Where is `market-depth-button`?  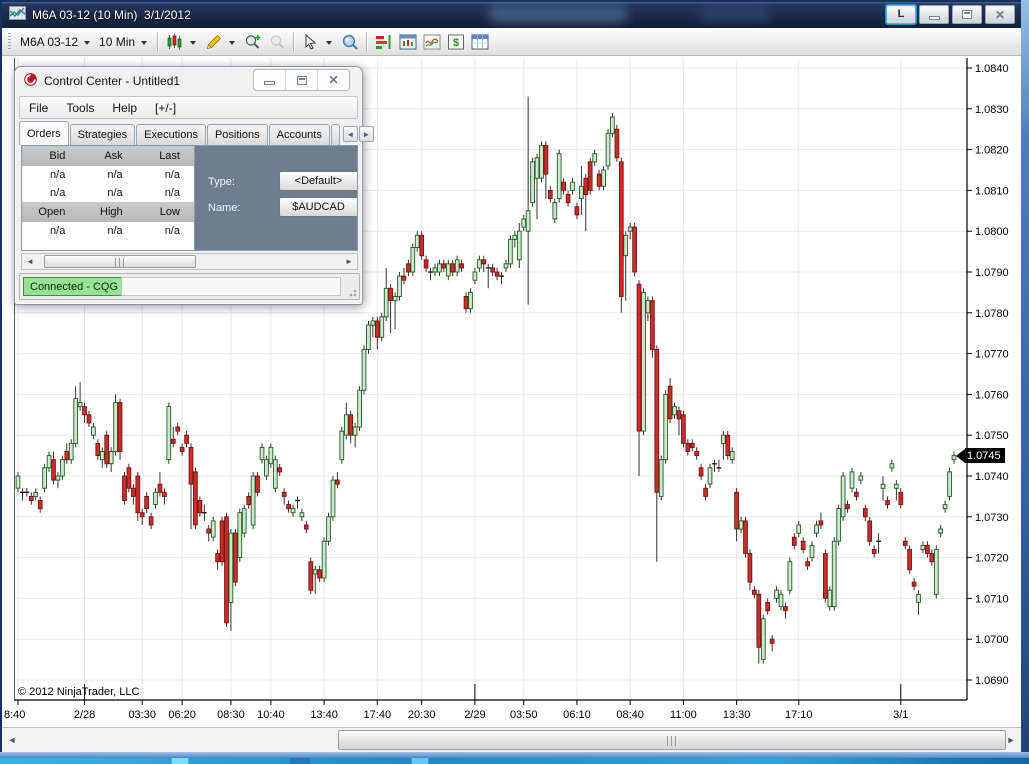
market-depth-button is located at coordinates (384, 42).